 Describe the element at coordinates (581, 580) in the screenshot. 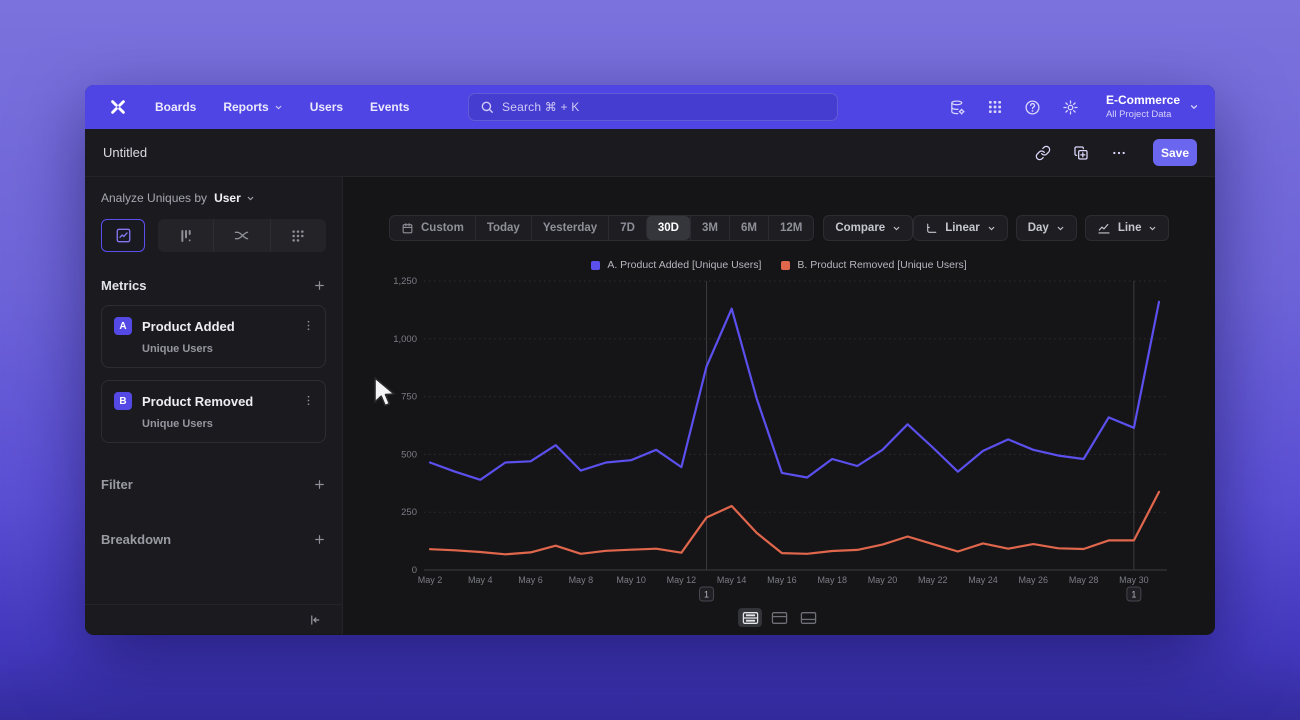

I see `x-tick-label: May 8` at that location.